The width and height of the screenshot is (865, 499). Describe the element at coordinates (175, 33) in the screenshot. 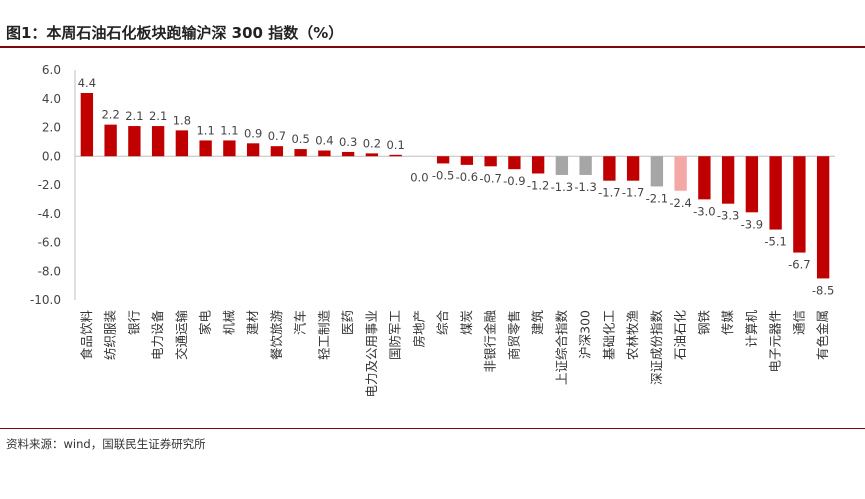

I see `chart-title: 图1：本周石油石化板块跑输沪深 300 指数（%）` at that location.